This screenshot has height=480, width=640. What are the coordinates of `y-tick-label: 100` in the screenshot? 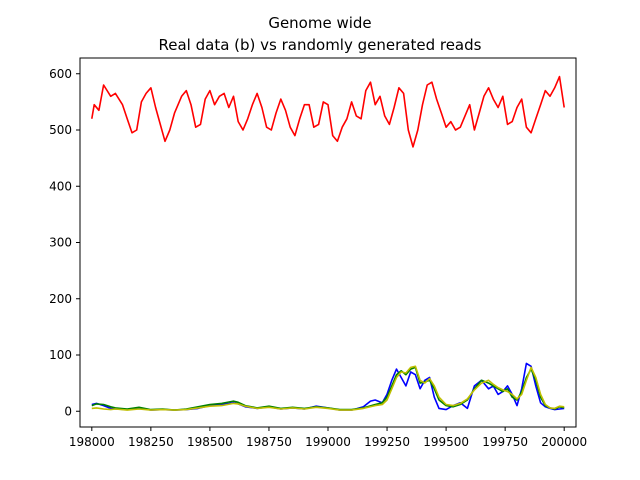 It's located at (60, 355).